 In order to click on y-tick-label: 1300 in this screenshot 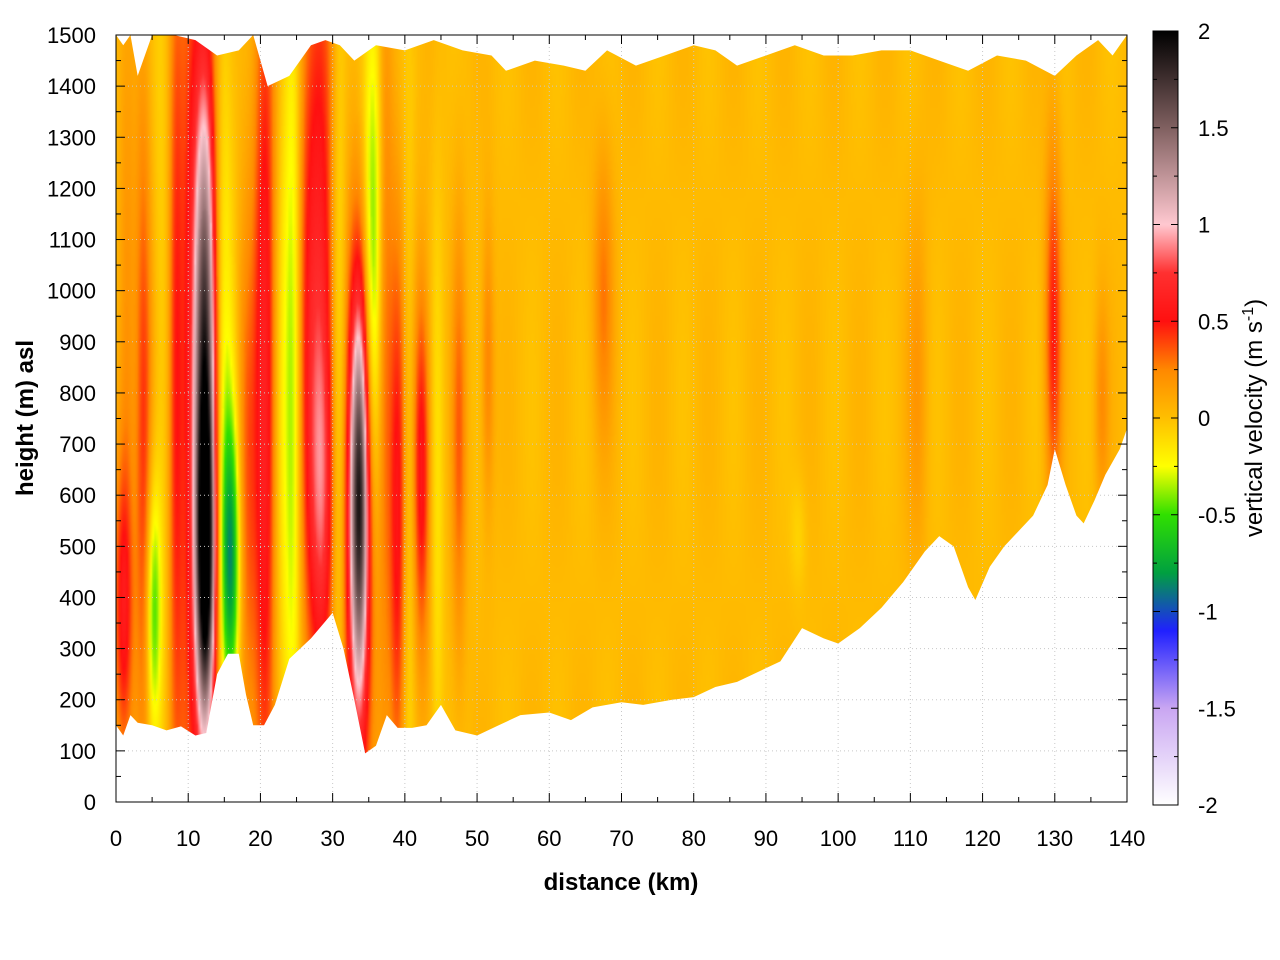, I will do `click(71, 137)`.